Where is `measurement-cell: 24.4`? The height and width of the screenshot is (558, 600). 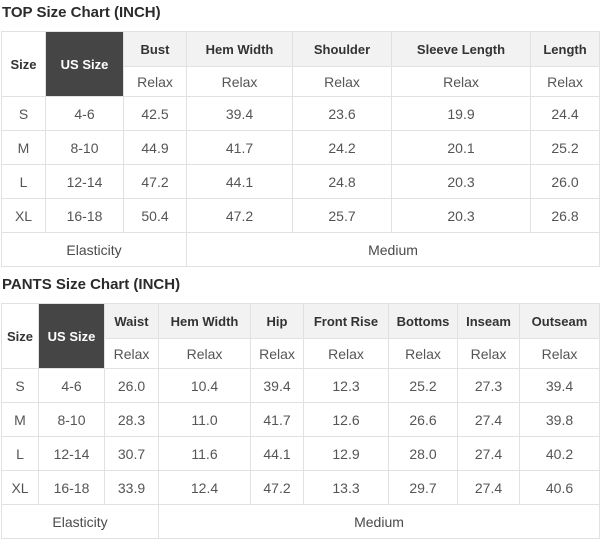
measurement-cell: 24.4 is located at coordinates (565, 113).